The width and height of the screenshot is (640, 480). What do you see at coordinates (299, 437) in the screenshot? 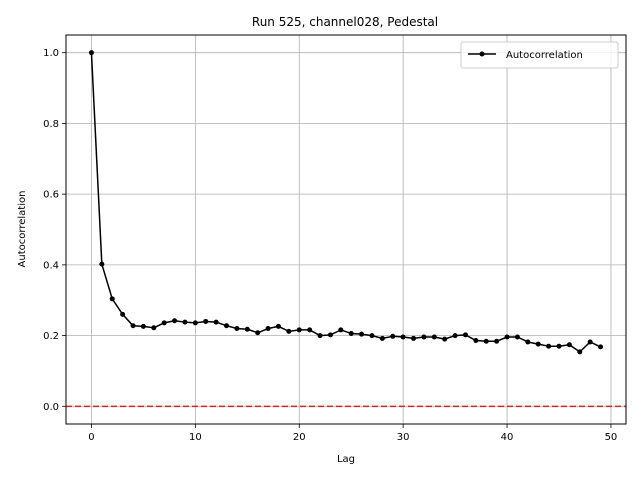
I see `x-tick-label: 20` at bounding box center [299, 437].